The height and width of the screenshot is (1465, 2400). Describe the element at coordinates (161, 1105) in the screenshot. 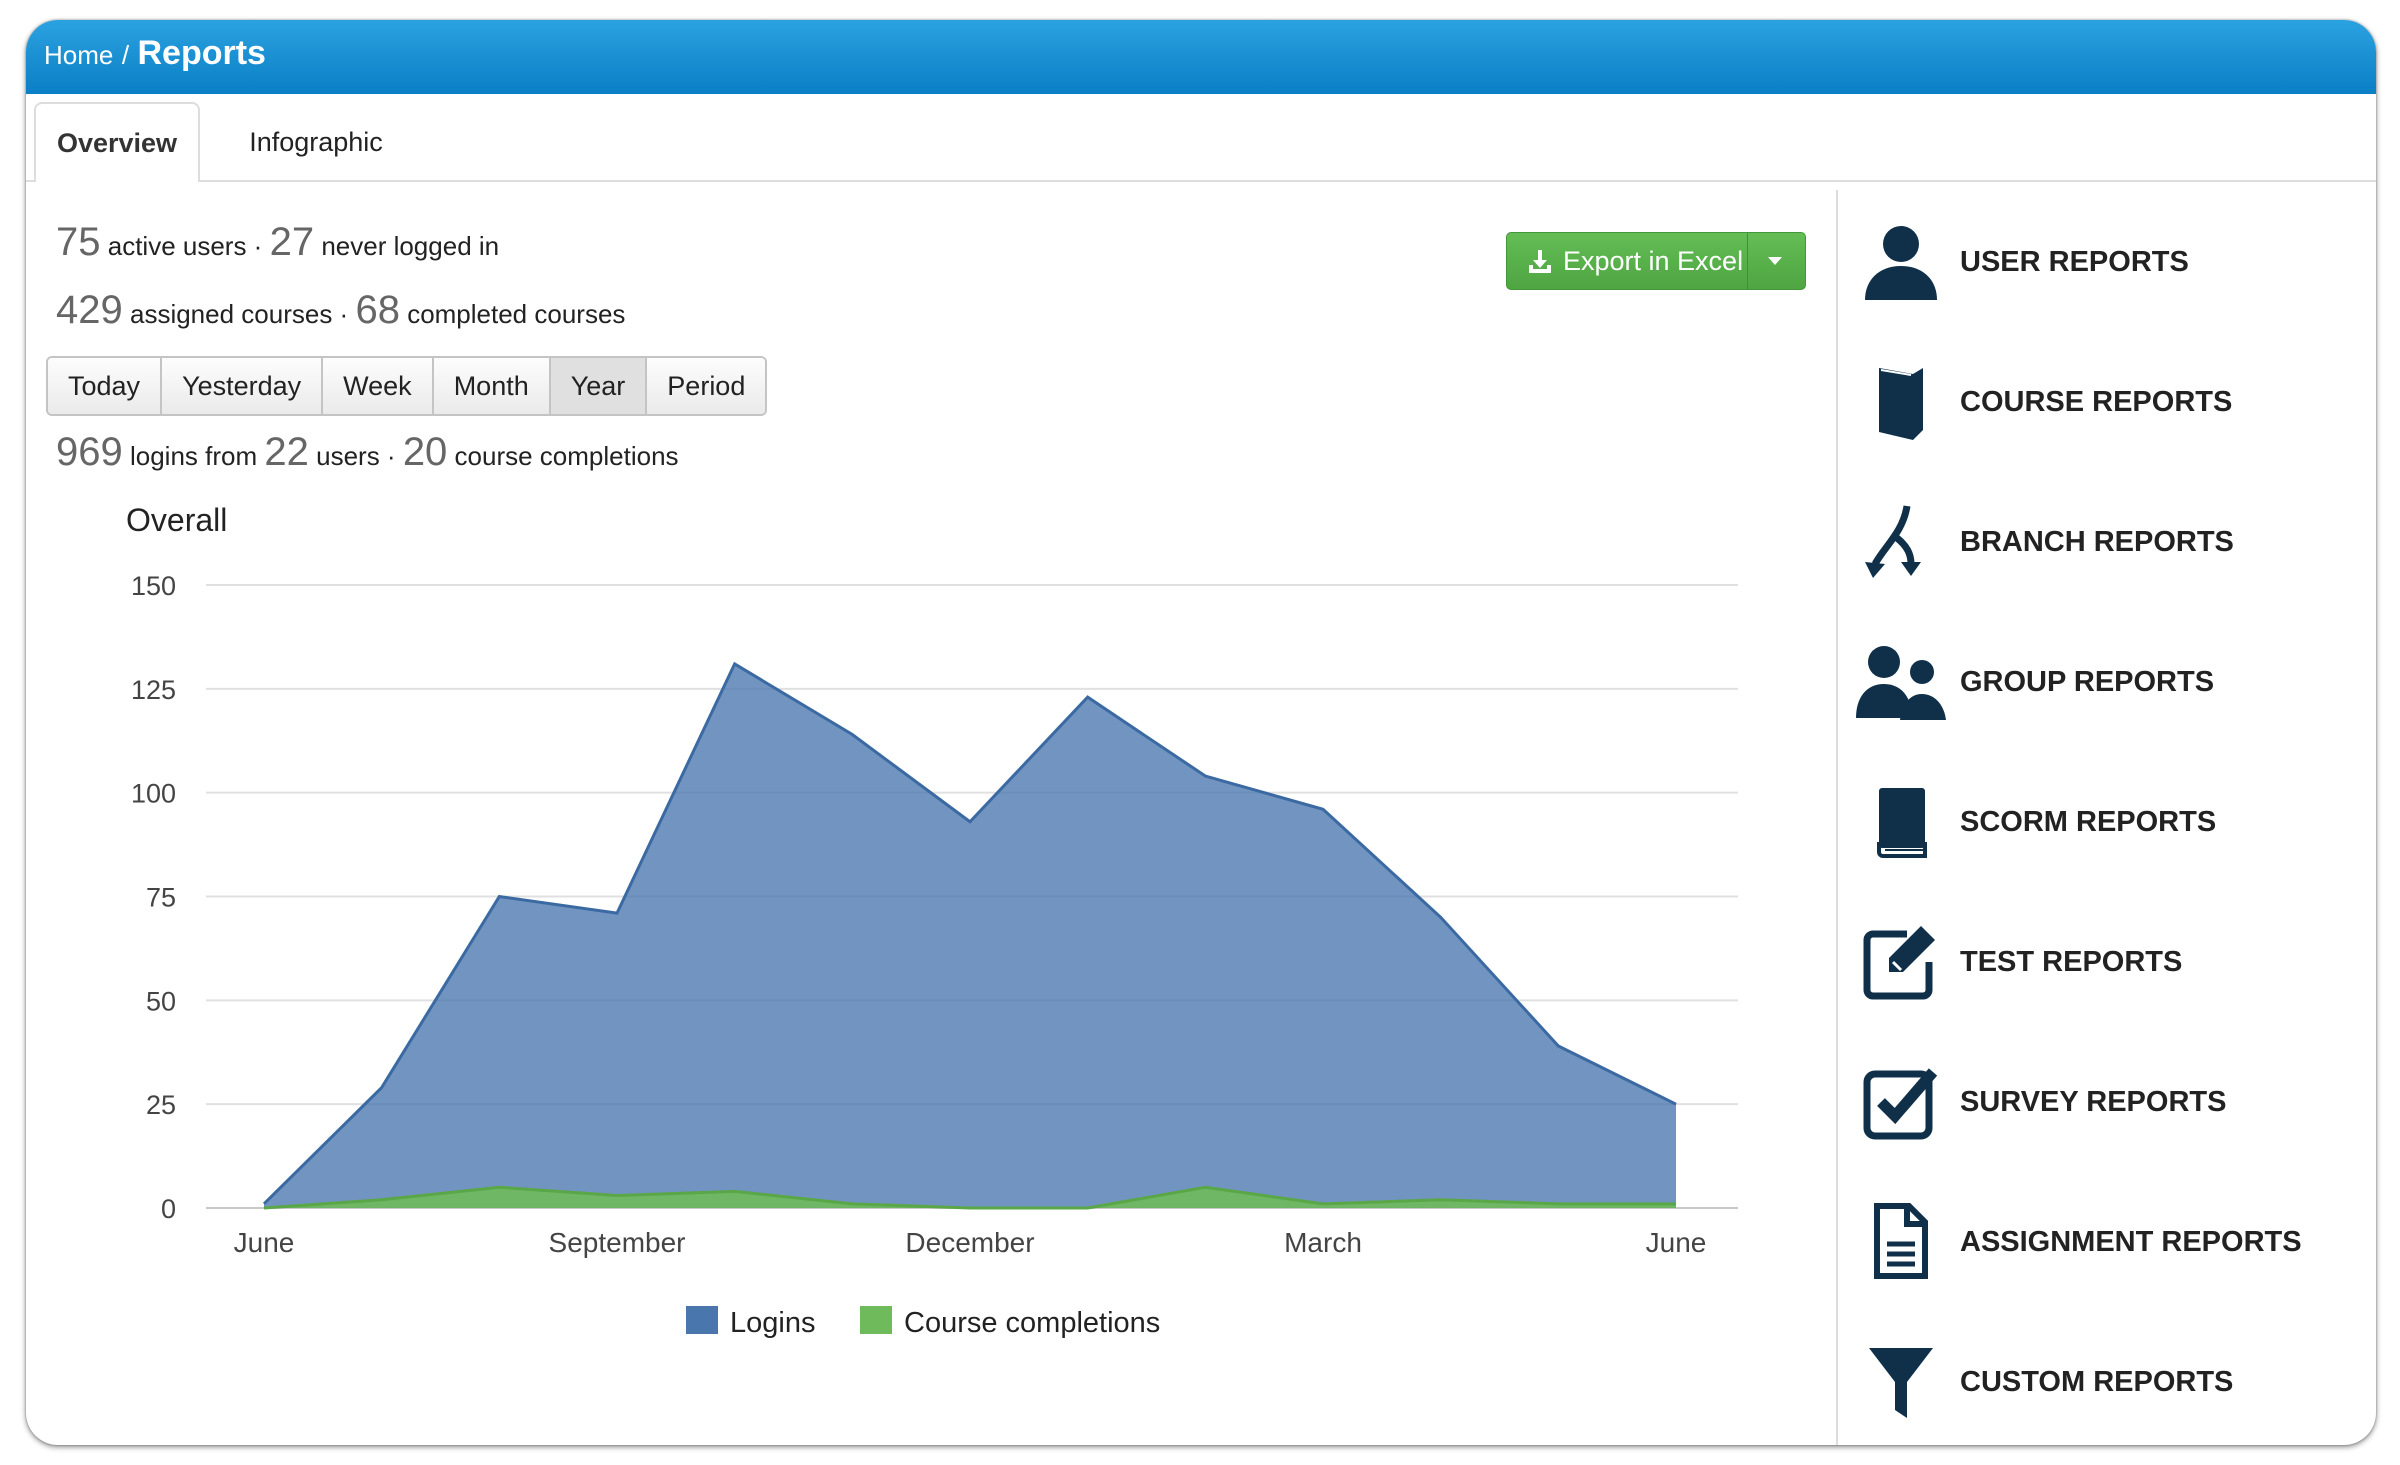

I see `y-tick-label: 25` at that location.